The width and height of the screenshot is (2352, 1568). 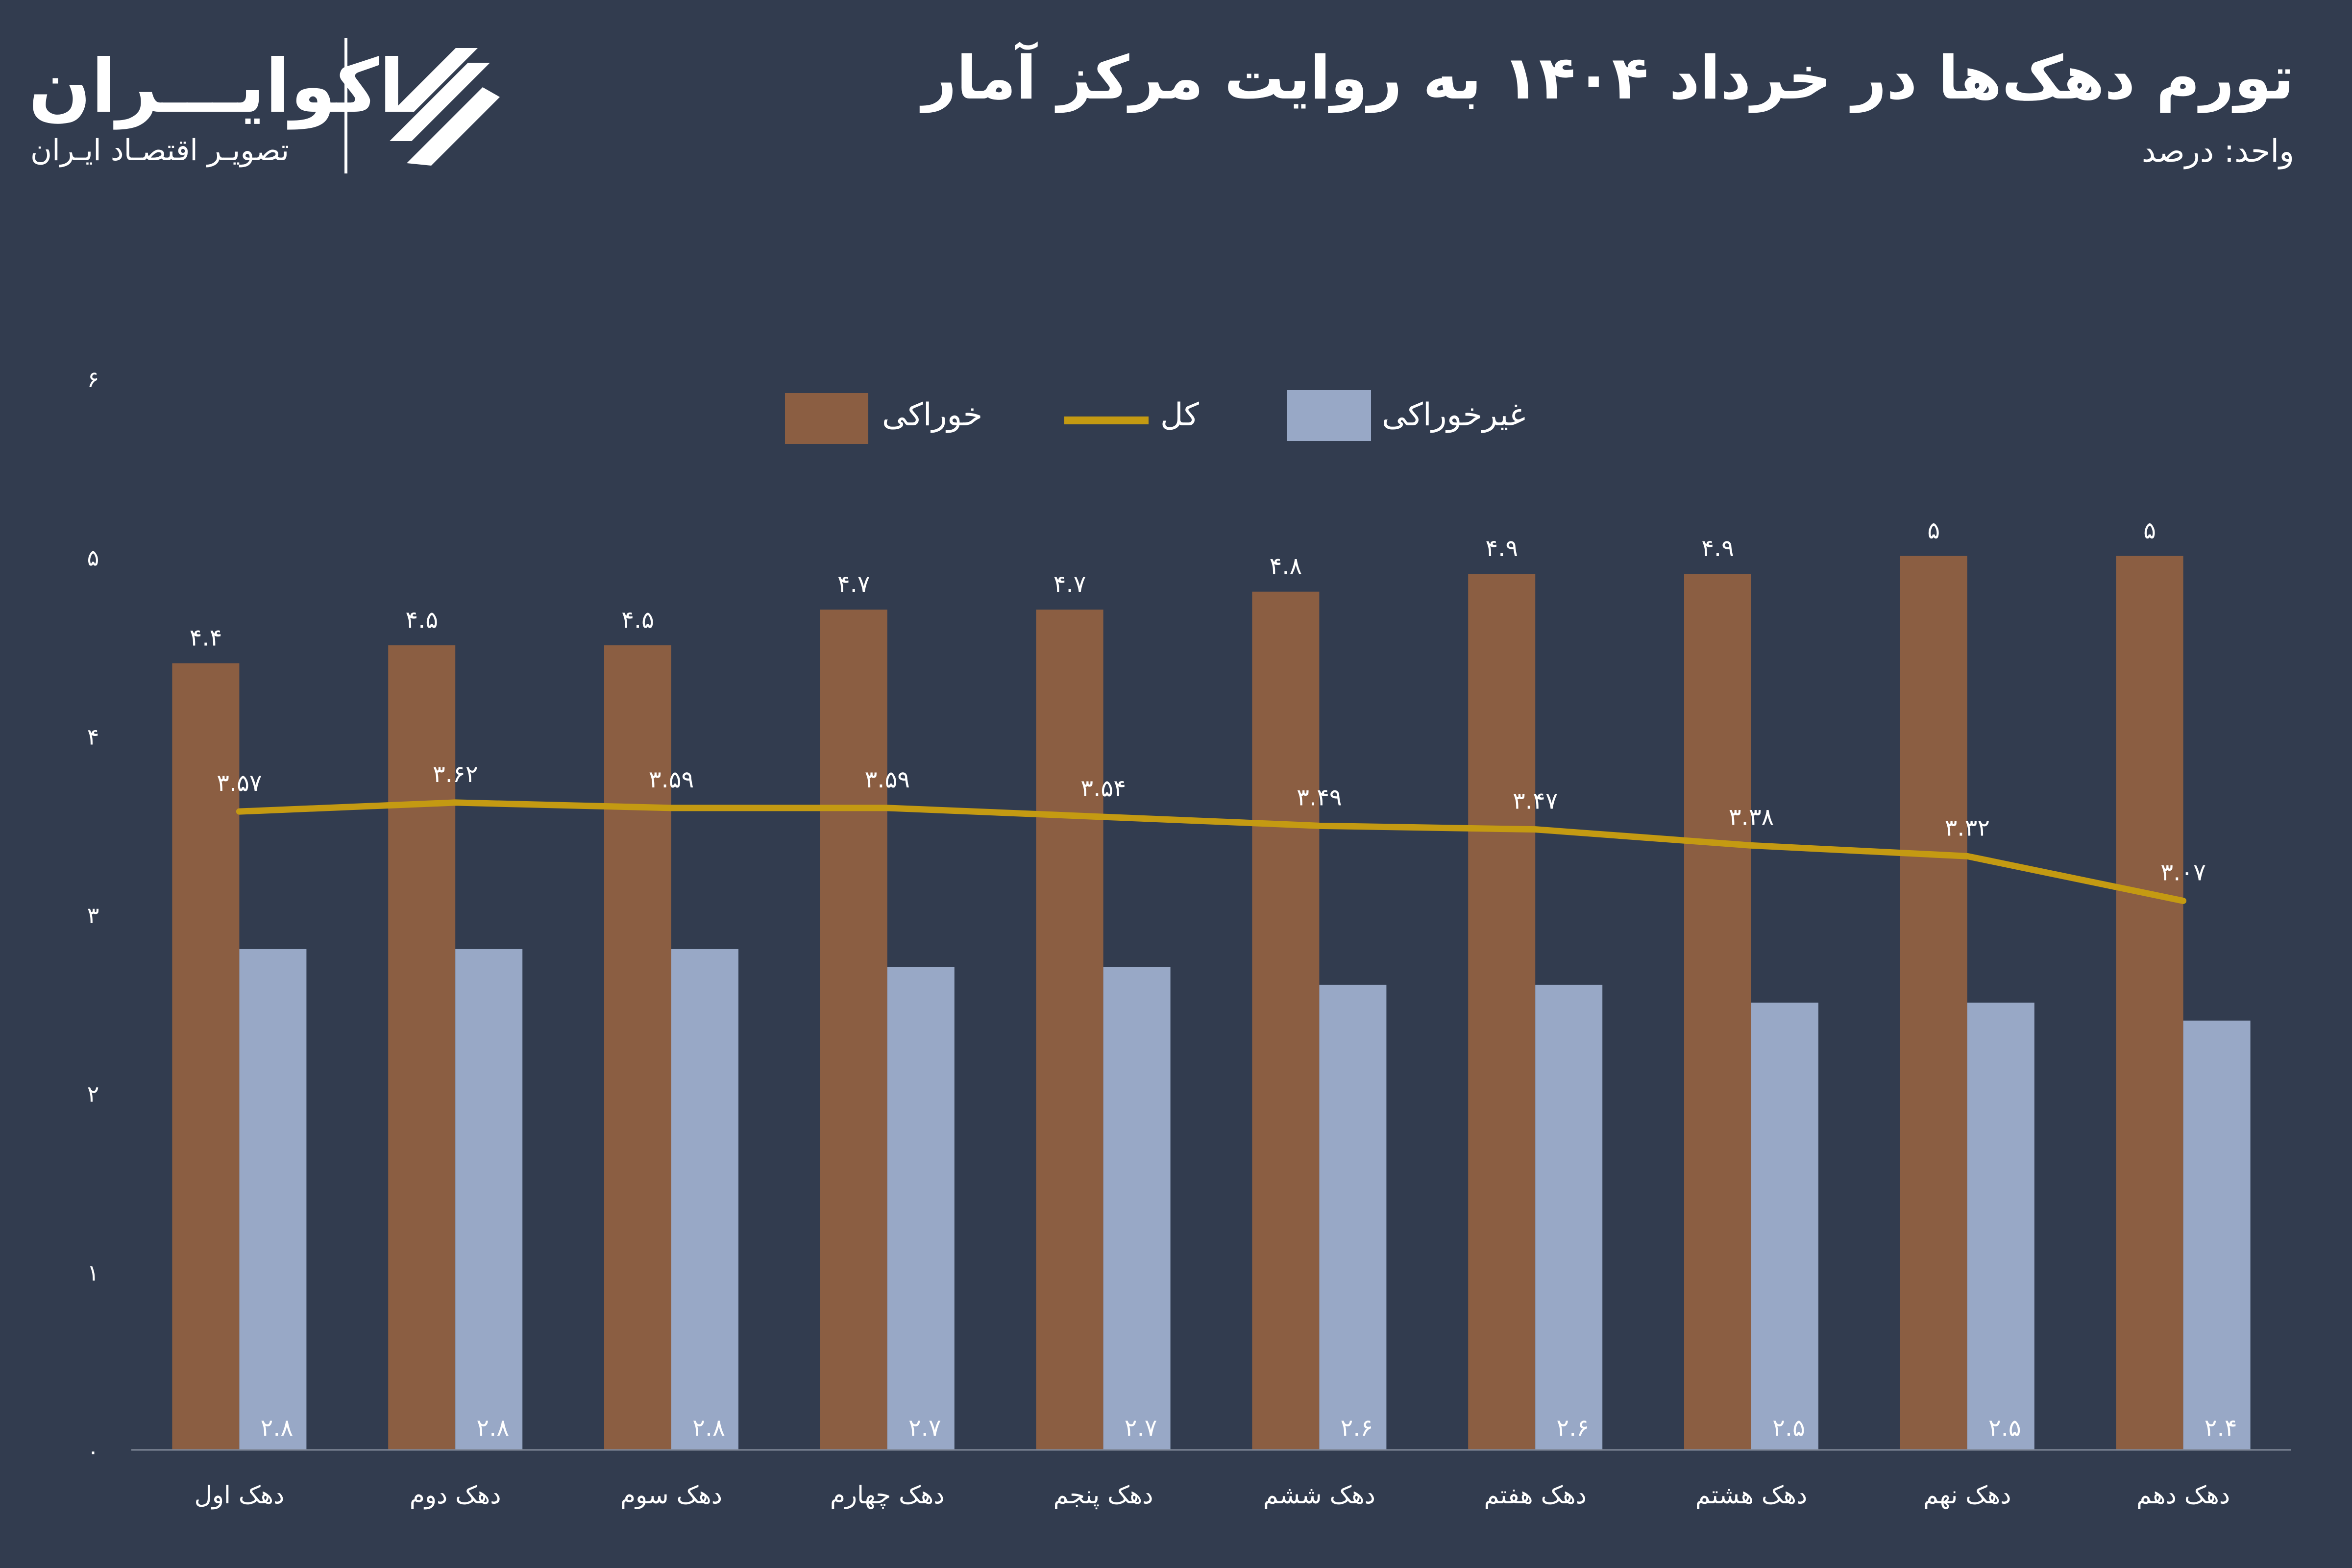 What do you see at coordinates (93, 558) in the screenshot?
I see `y-tick-label: ۵` at bounding box center [93, 558].